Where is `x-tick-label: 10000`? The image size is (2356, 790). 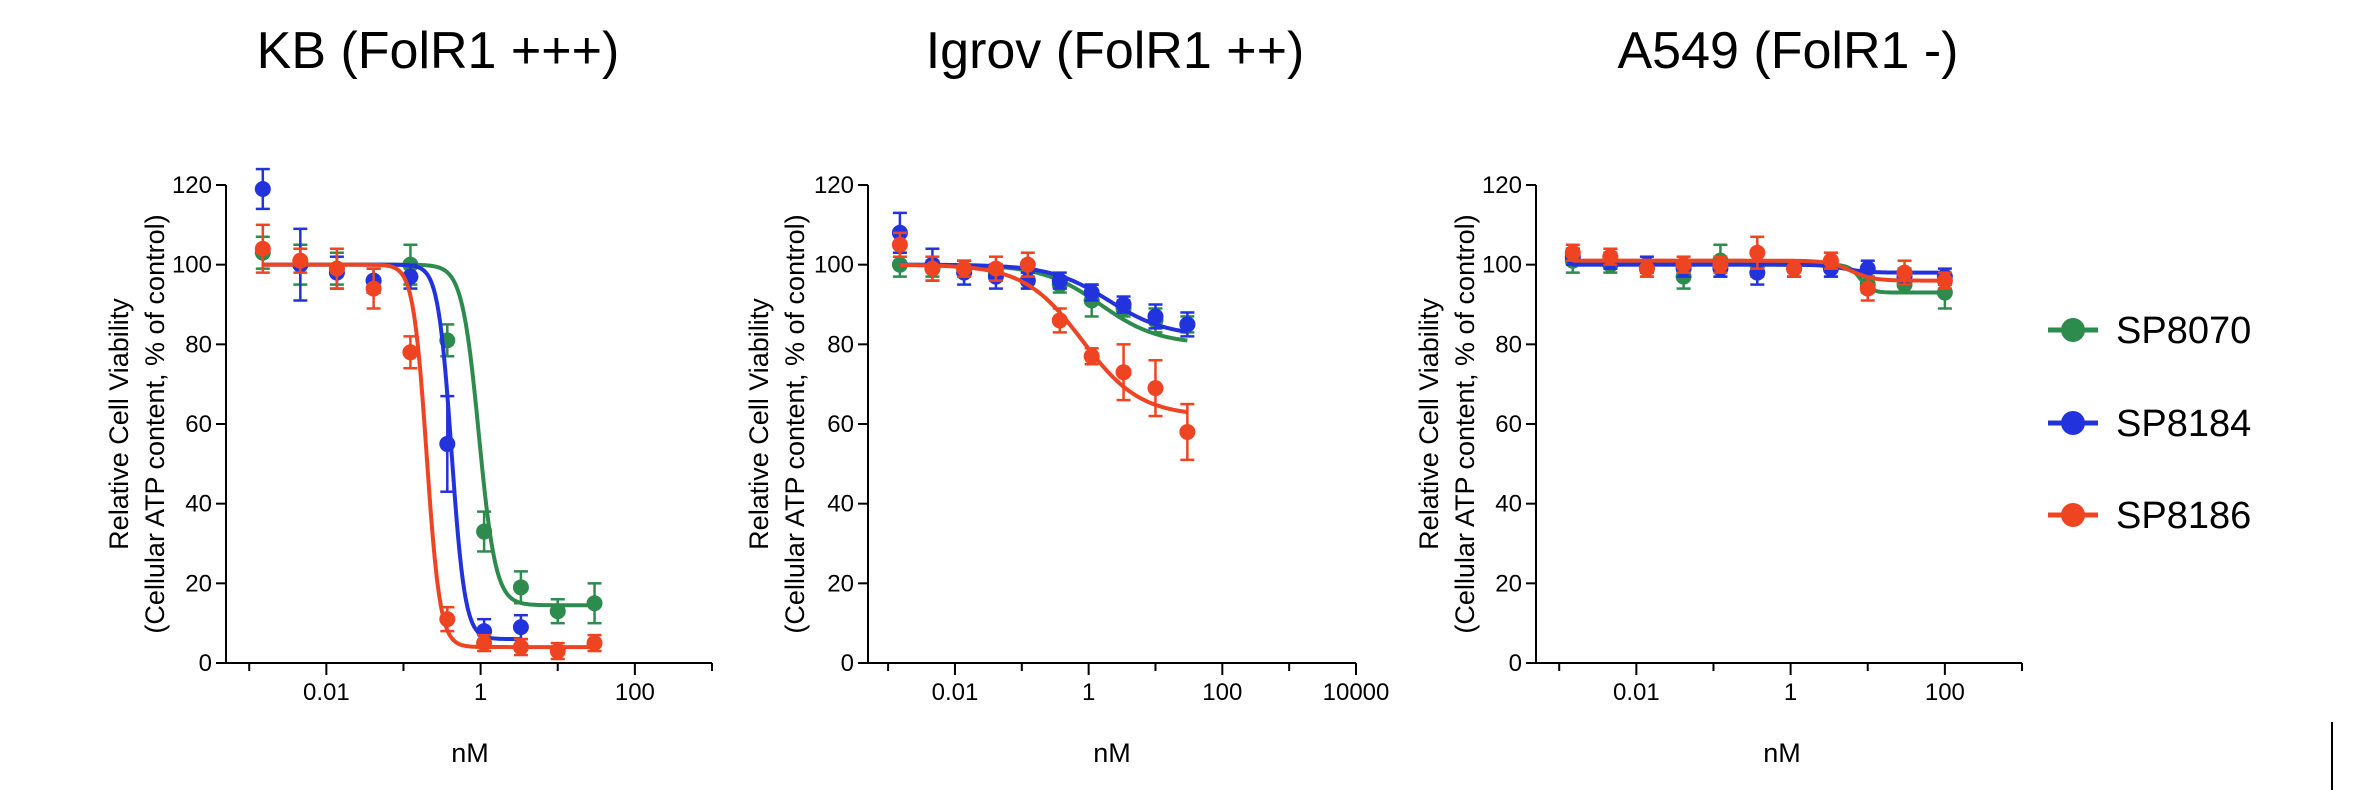 x-tick-label: 10000 is located at coordinates (1356, 692).